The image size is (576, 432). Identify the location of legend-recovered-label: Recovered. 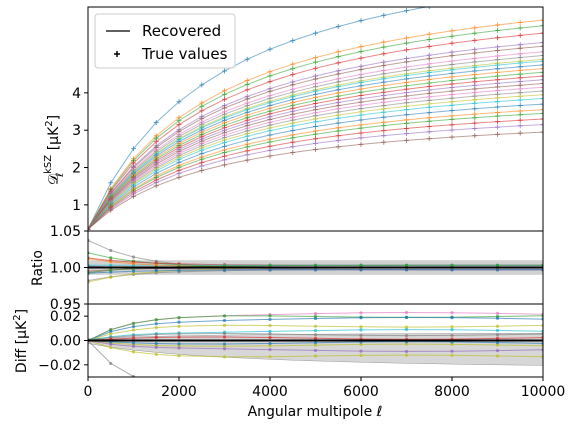
(181, 31).